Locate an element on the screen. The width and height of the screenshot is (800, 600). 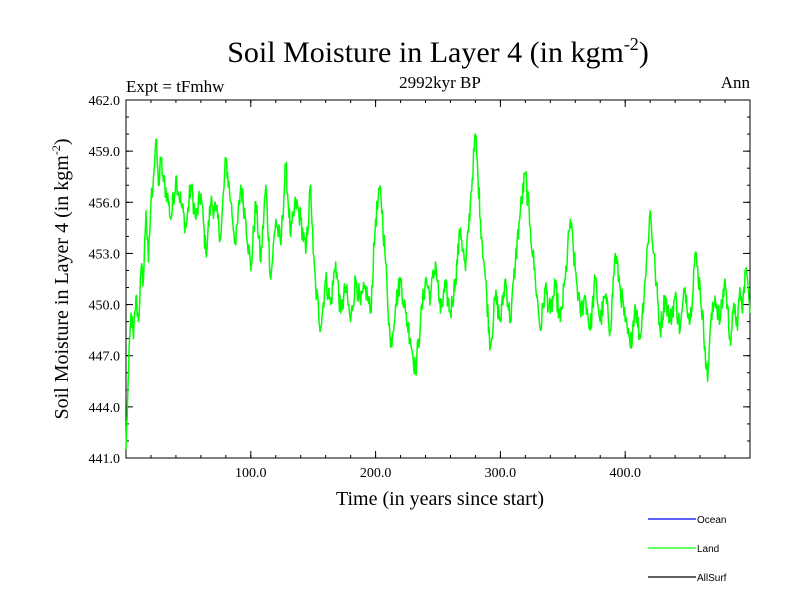
legend-label-land: Land is located at coordinates (708, 549).